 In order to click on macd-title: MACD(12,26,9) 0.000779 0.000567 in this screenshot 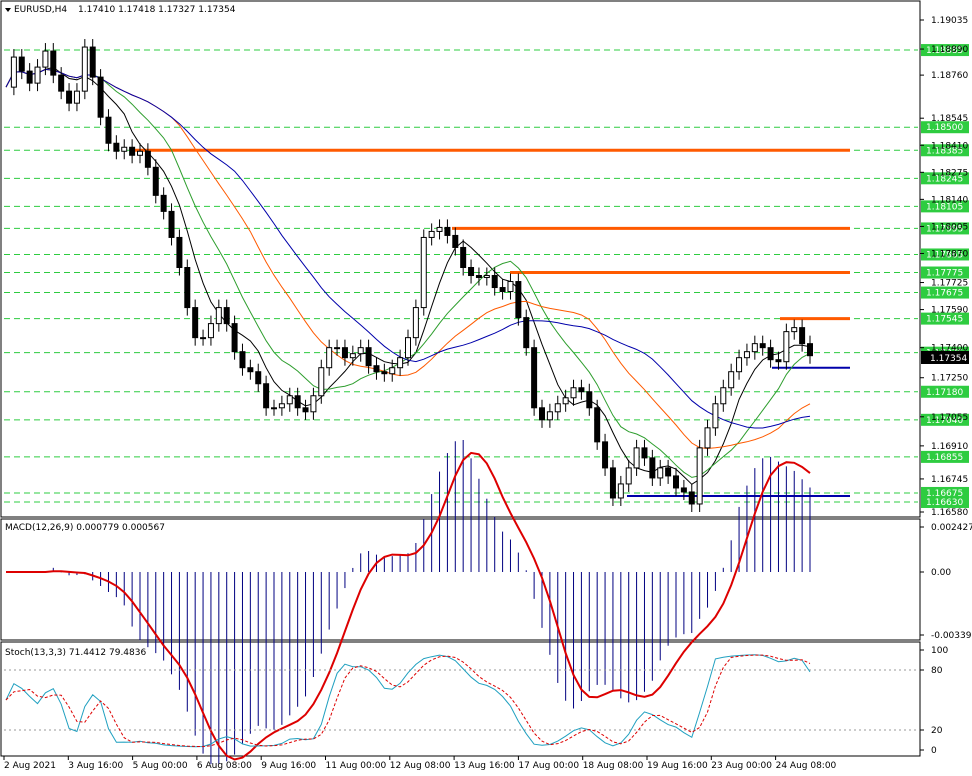, I will do `click(85, 528)`.